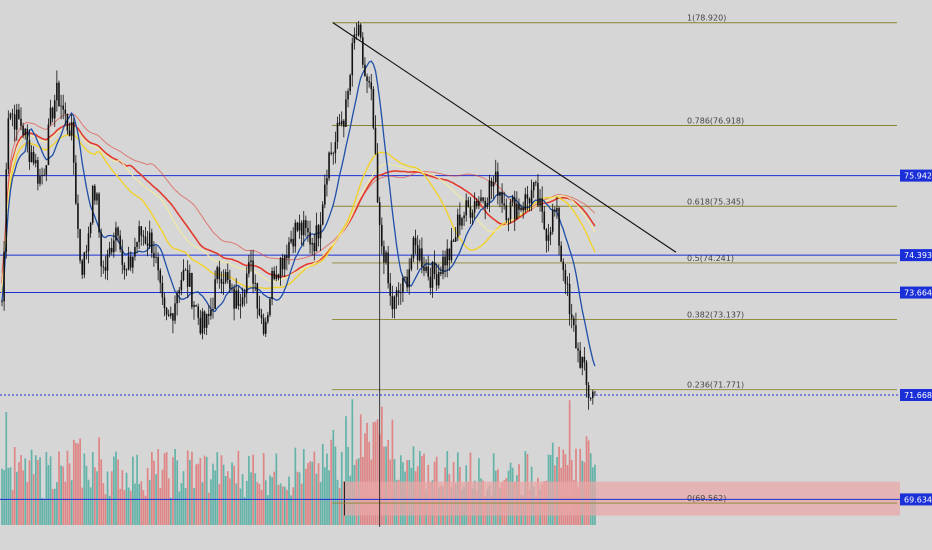 Image resolution: width=932 pixels, height=550 pixels. What do you see at coordinates (715, 121) in the screenshot?
I see `fib-level-label: 0.786(76.918)` at bounding box center [715, 121].